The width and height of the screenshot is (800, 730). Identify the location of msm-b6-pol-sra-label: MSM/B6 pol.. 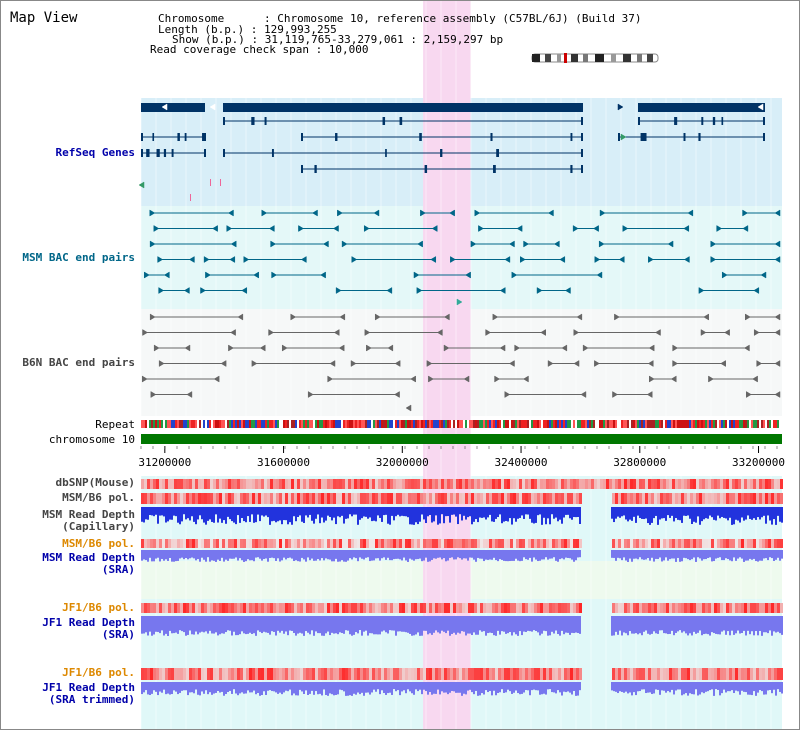
(98, 543).